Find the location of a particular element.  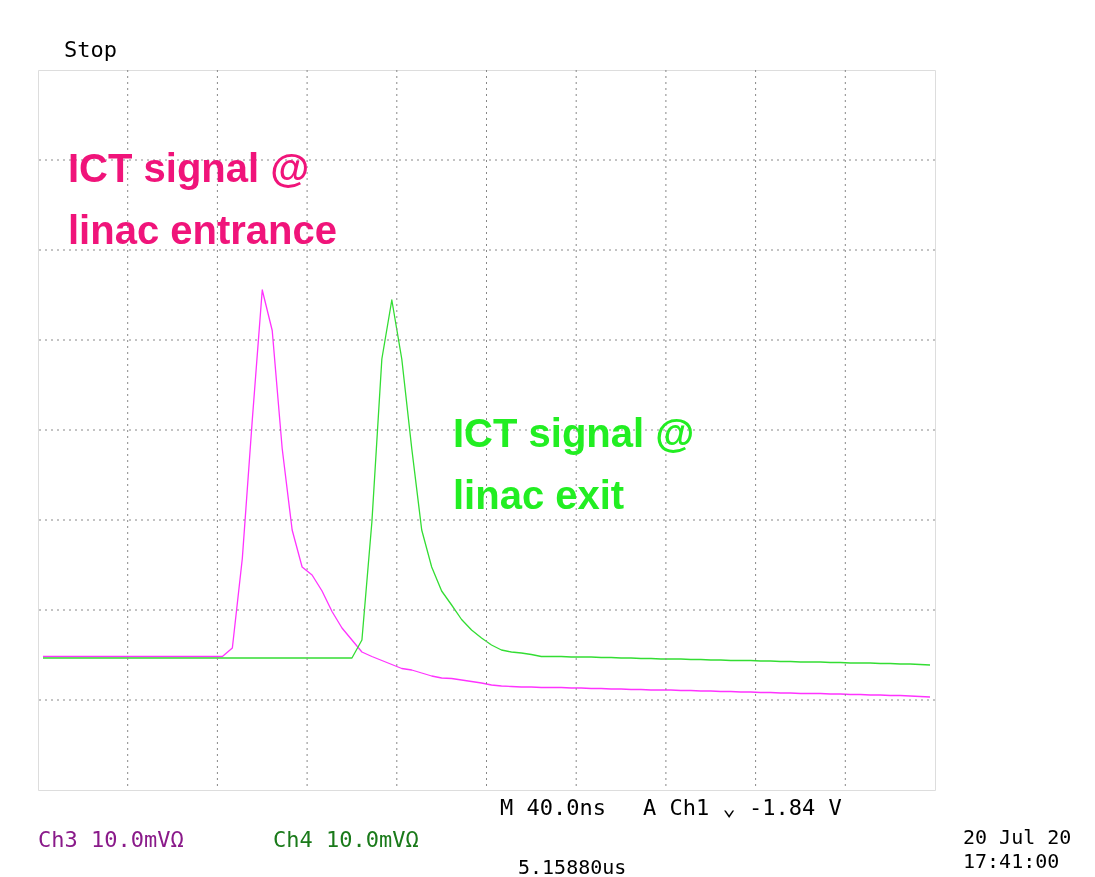

text: 17:41:00 is located at coordinates (1011, 861).